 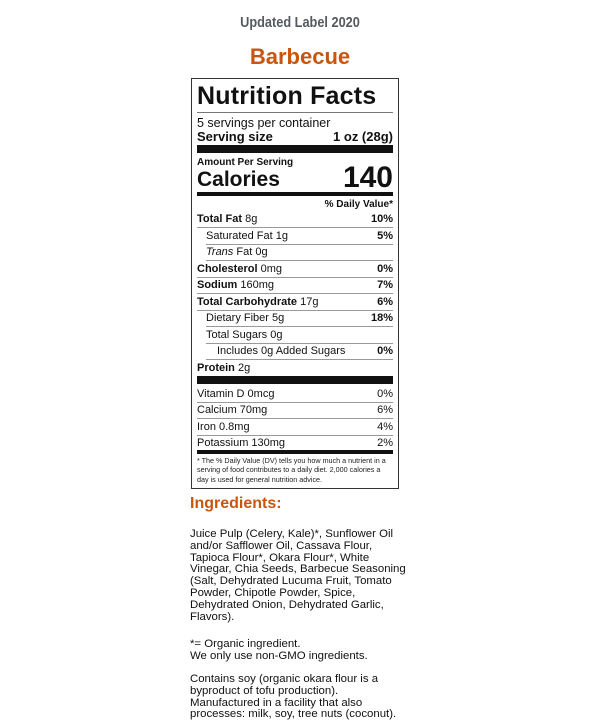 What do you see at coordinates (385, 301) in the screenshot?
I see `nutrient-dv: 6%` at bounding box center [385, 301].